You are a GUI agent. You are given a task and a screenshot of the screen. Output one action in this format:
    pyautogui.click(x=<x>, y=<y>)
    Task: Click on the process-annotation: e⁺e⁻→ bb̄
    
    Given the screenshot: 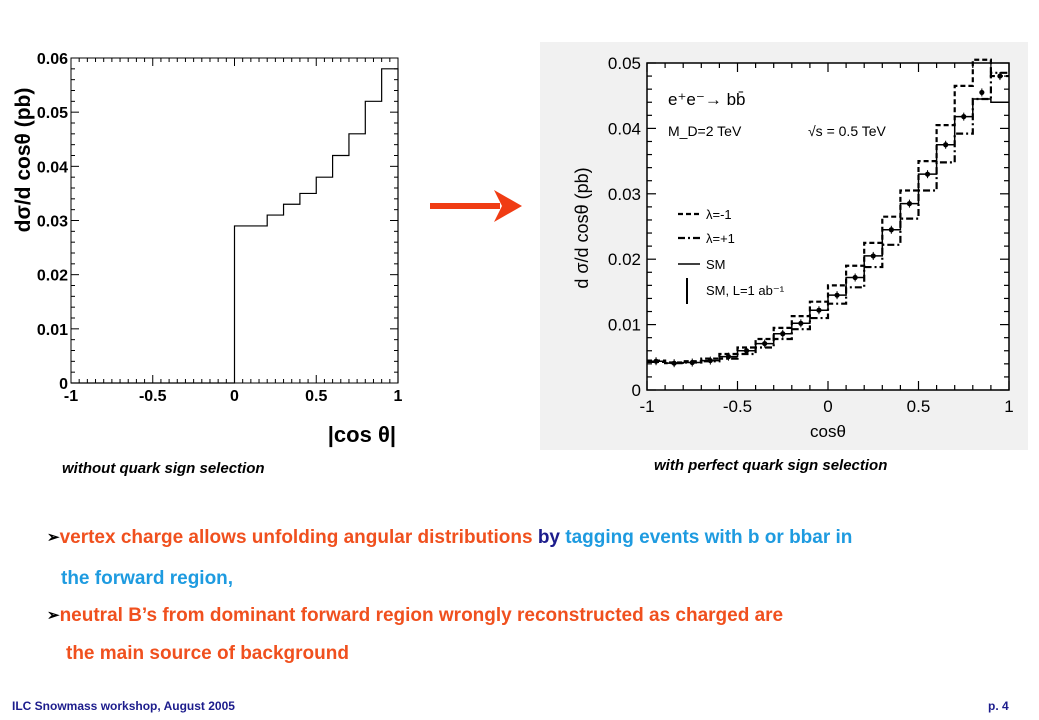 What is the action you would take?
    pyautogui.click(x=707, y=99)
    